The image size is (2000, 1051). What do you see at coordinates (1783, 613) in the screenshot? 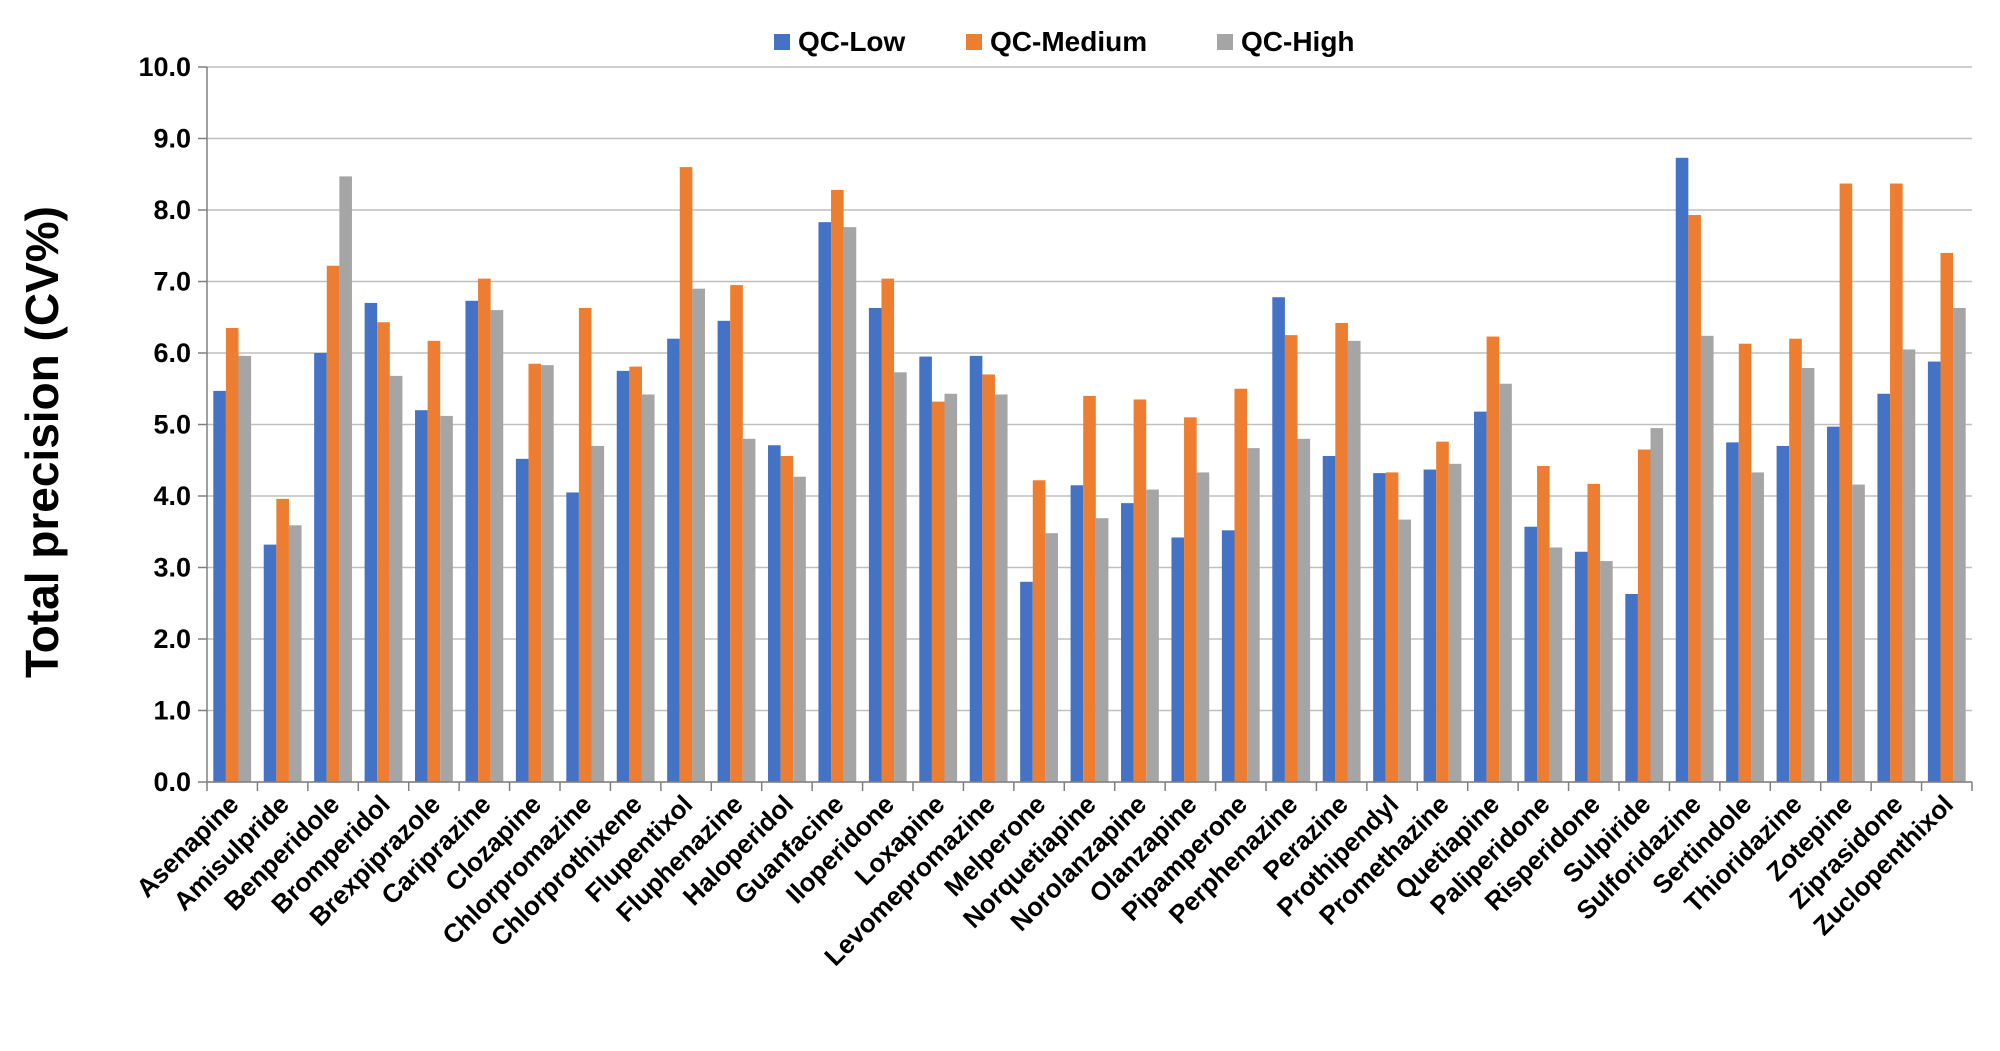
I see `bar-qc-low-thioridazine` at bounding box center [1783, 613].